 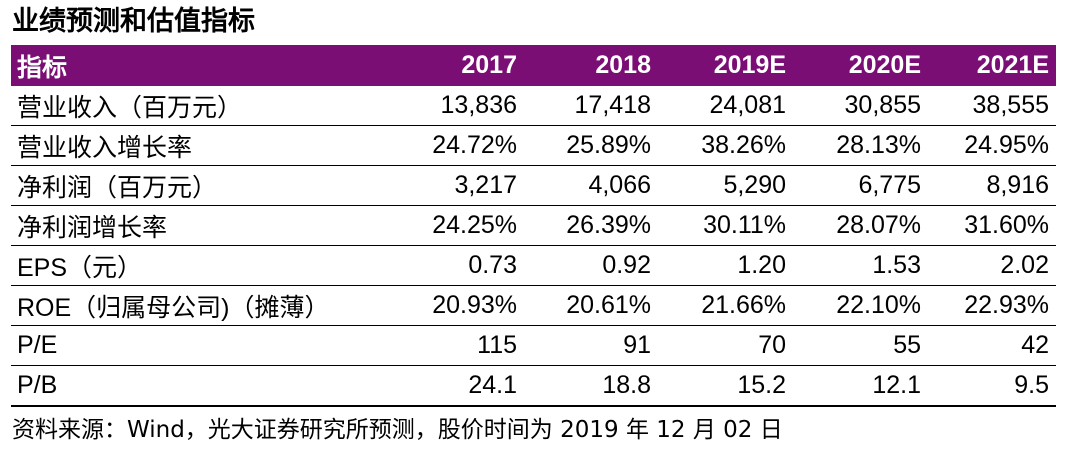 What do you see at coordinates (860, 225) in the screenshot?
I see `table-cell: 28.07%` at bounding box center [860, 225].